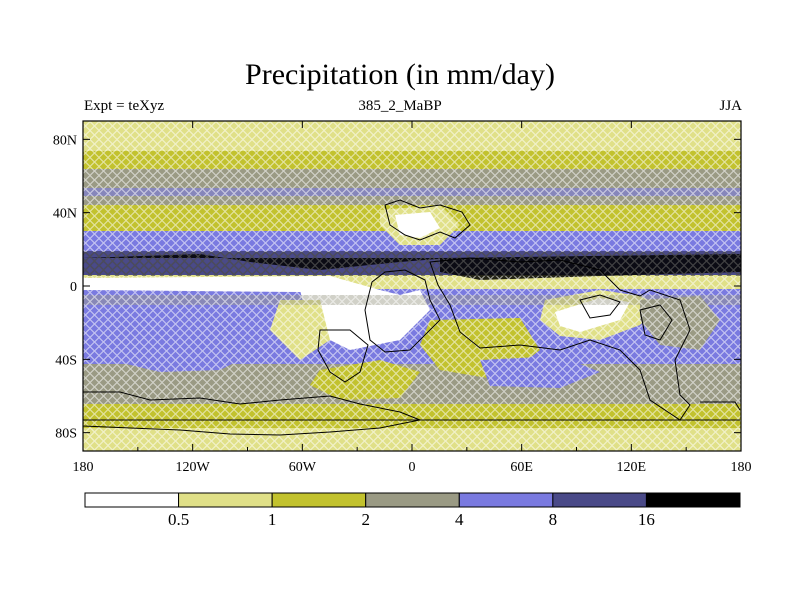  What do you see at coordinates (730, 106) in the screenshot?
I see `right-string: JJA` at bounding box center [730, 106].